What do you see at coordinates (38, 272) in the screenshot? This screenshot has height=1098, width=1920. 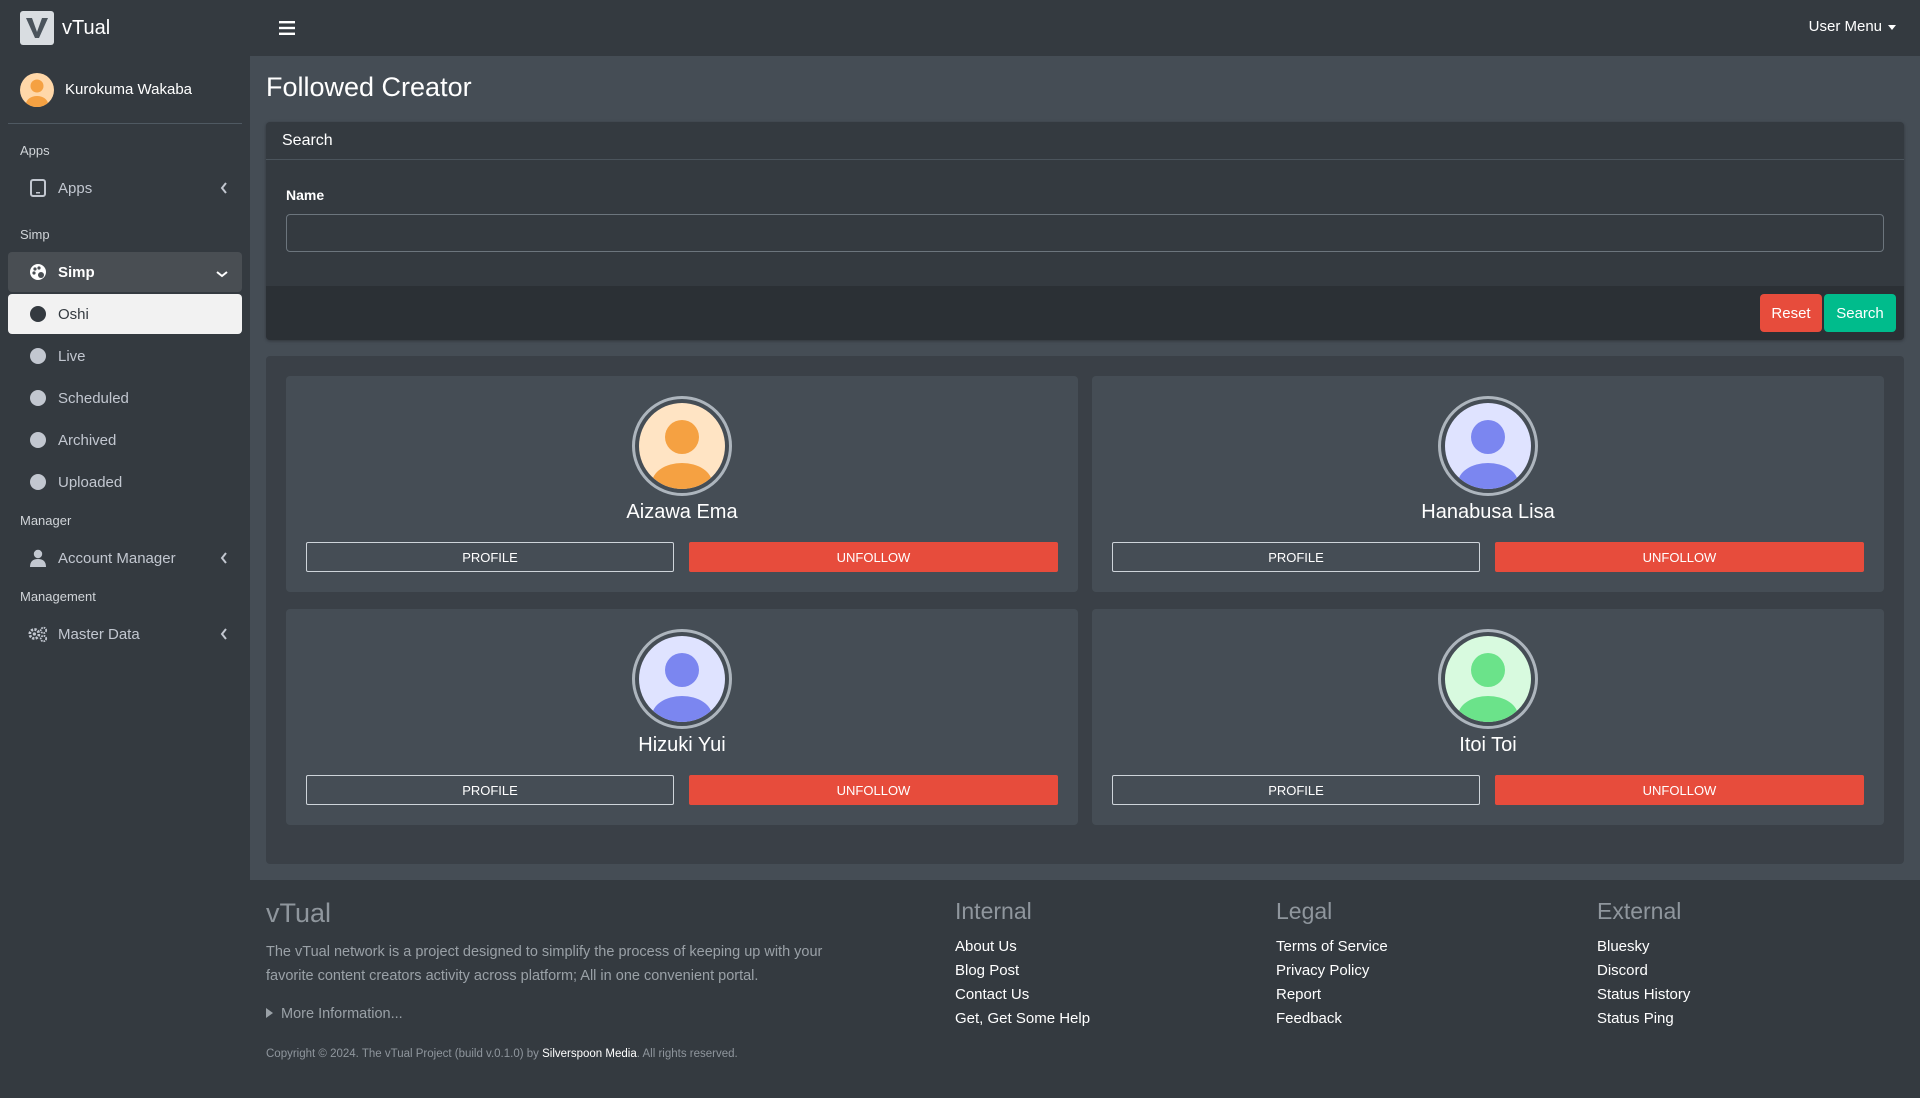 I see `palette-icon` at bounding box center [38, 272].